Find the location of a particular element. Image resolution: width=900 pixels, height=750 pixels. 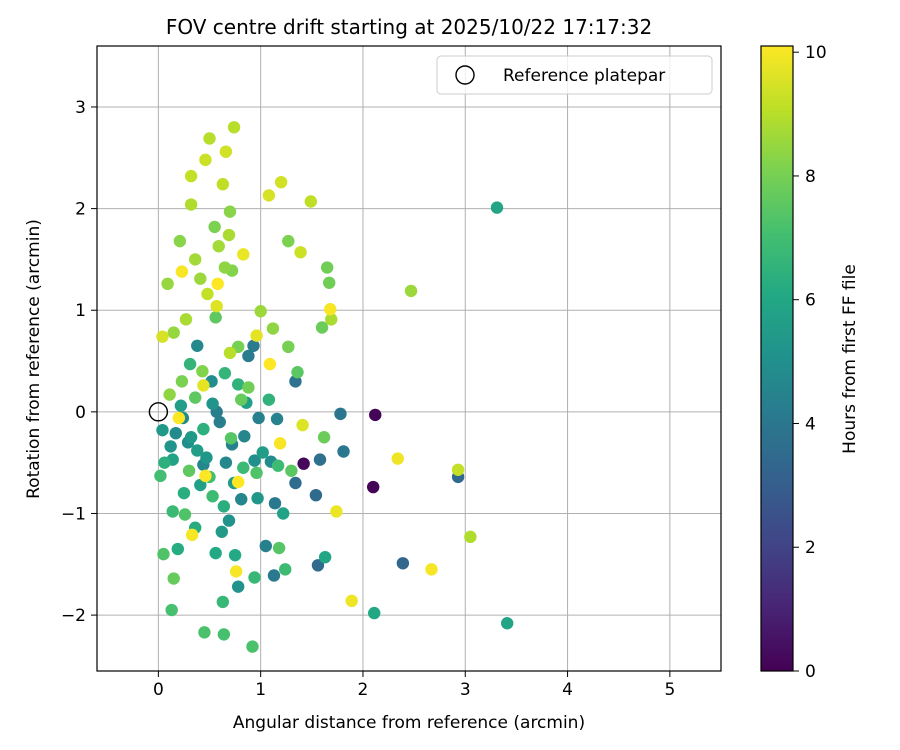

x-tick-label: 3 is located at coordinates (465, 690).